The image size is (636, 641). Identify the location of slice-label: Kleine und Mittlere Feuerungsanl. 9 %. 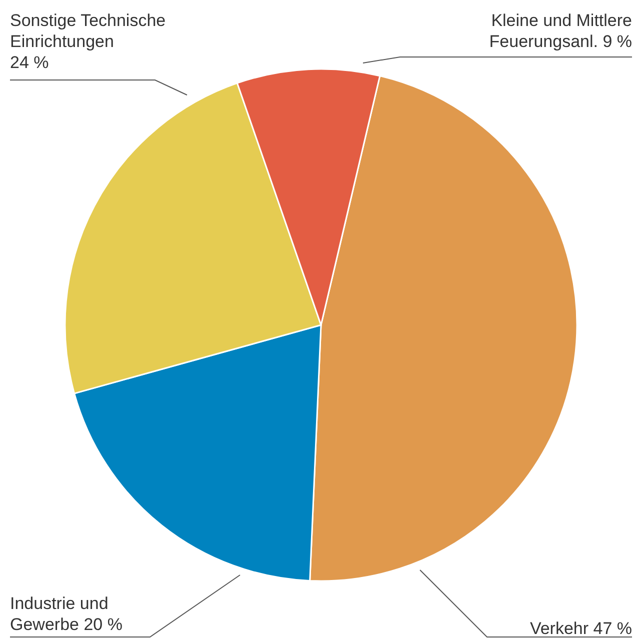
(560, 31).